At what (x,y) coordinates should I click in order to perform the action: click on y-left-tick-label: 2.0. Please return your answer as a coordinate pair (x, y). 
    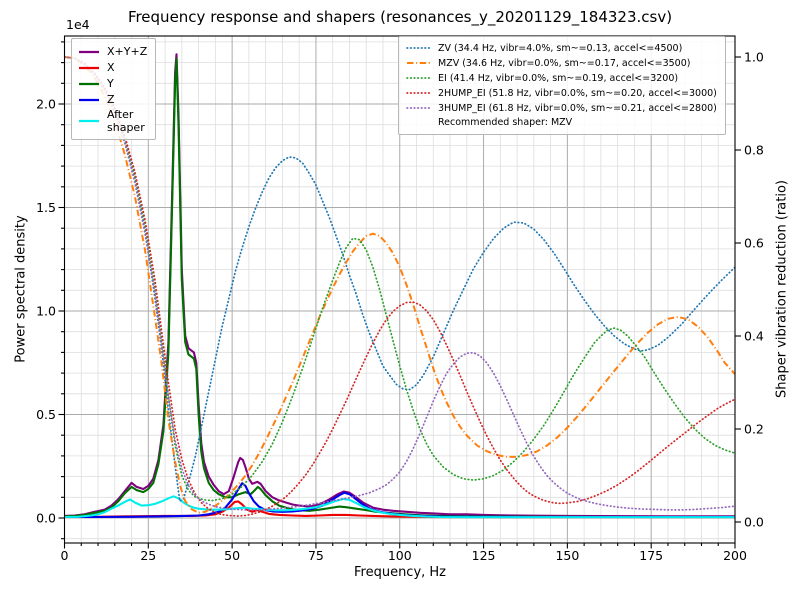
    Looking at the image, I should click on (46, 103).